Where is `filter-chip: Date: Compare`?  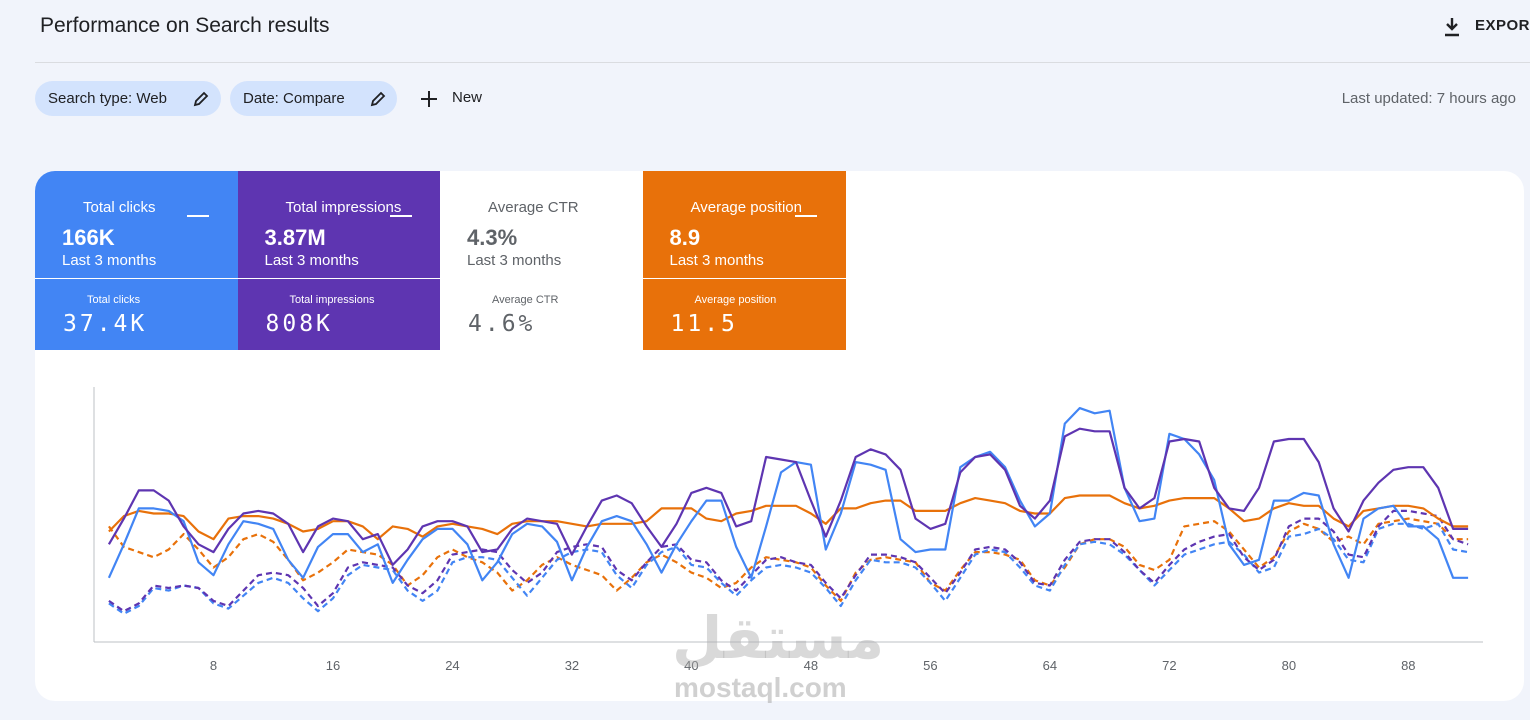 filter-chip: Date: Compare is located at coordinates (313, 98).